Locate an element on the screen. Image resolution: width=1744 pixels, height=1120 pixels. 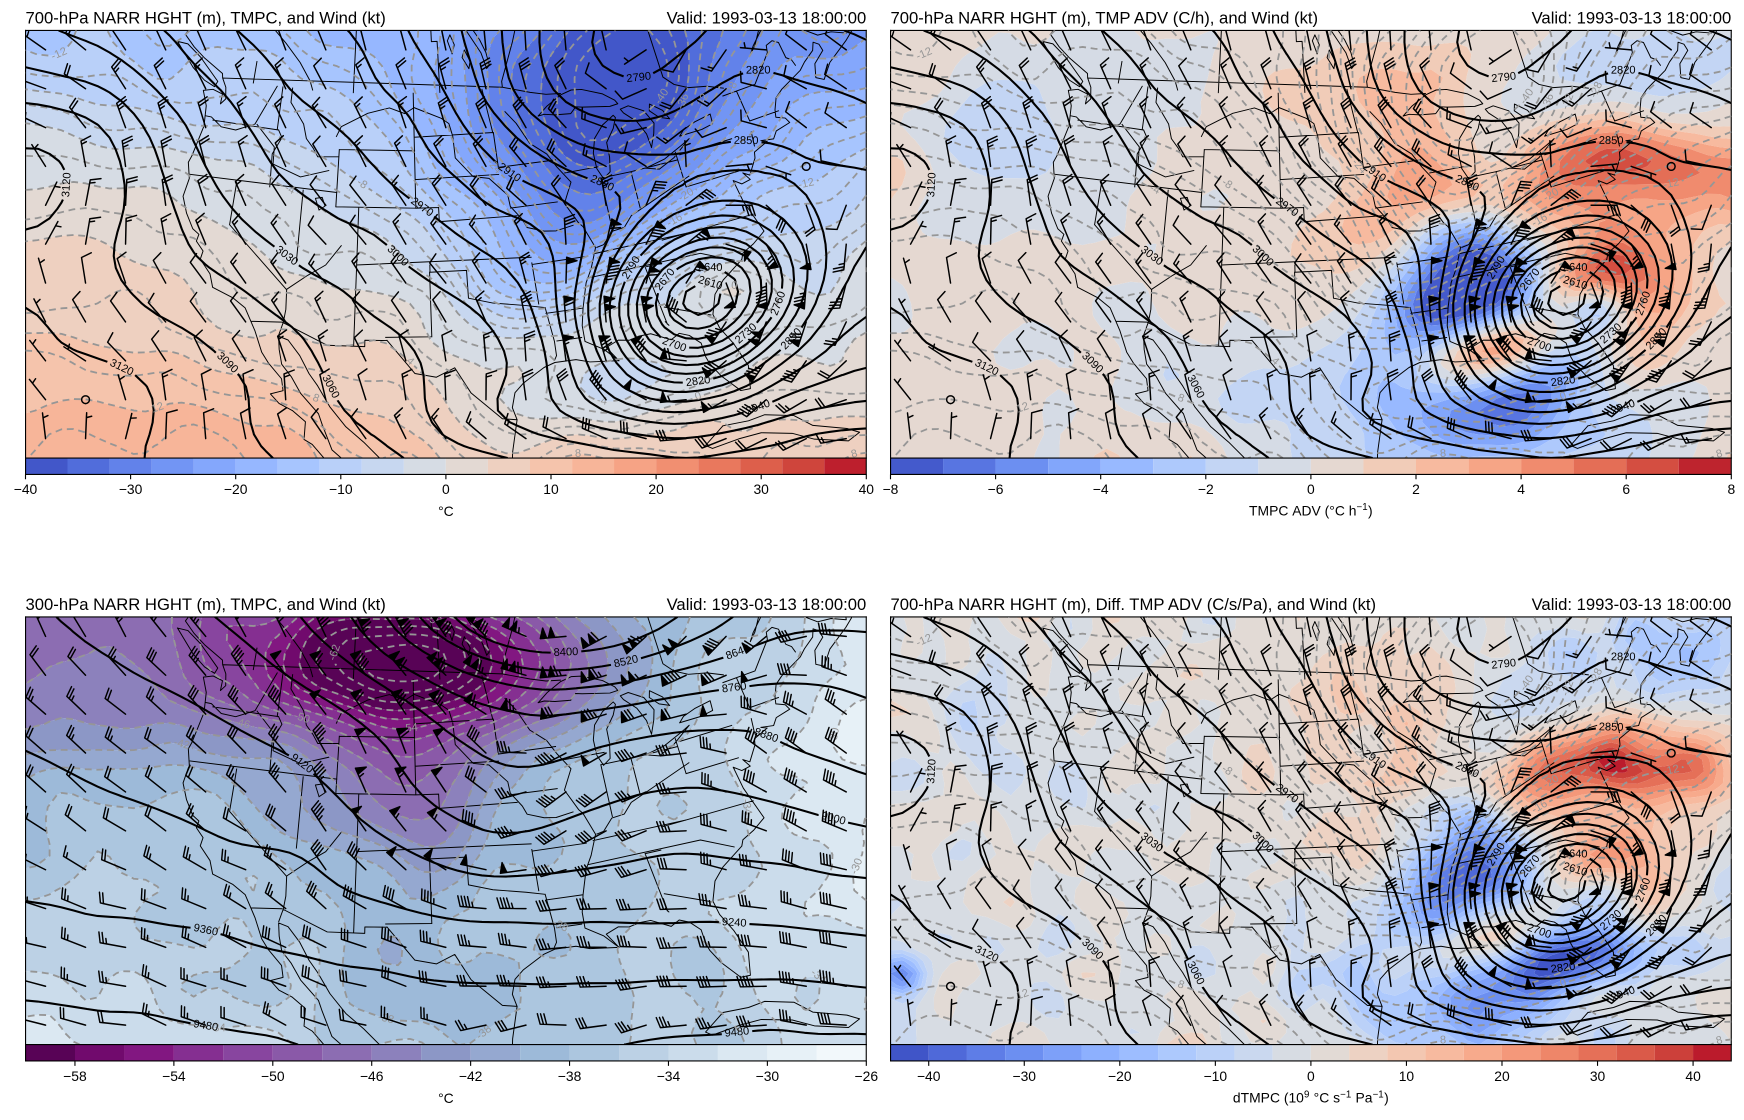
svg-text: −38 is located at coordinates (570, 1076).